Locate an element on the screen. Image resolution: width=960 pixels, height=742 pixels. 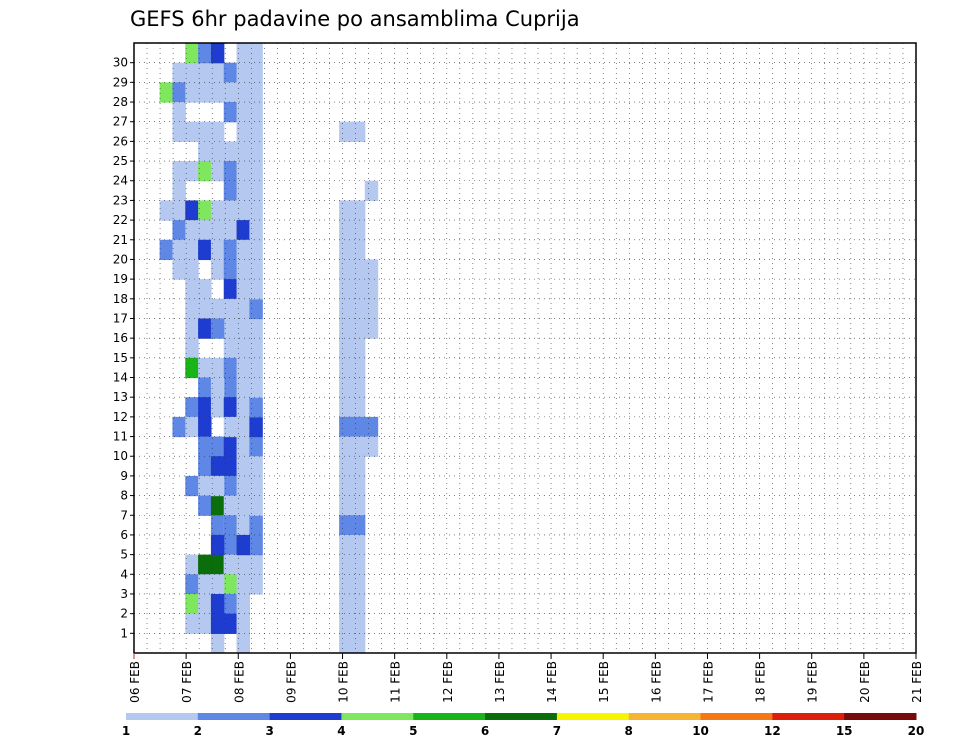
y-tick-label: 13 is located at coordinates (120, 397).